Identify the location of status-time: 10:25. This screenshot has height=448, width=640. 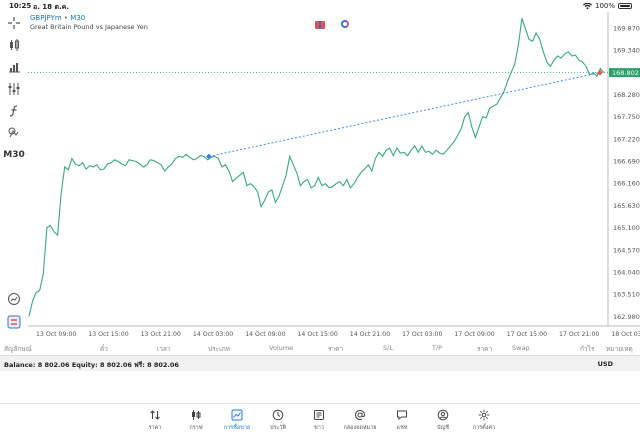
(20, 6).